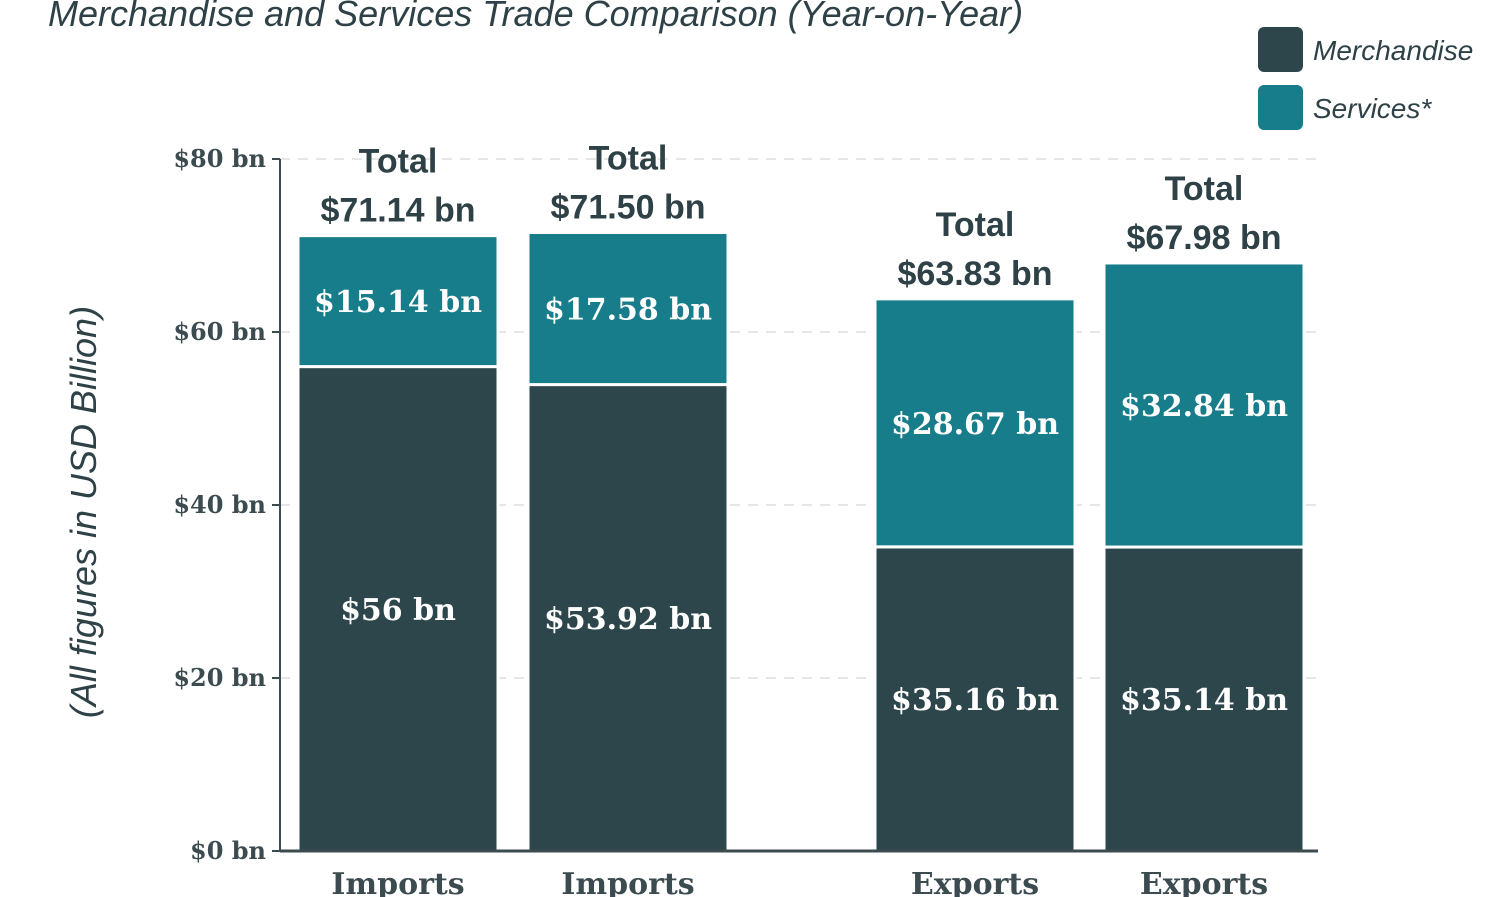 Image resolution: width=1500 pixels, height=897 pixels. What do you see at coordinates (1204, 238) in the screenshot?
I see `total-value-label: $67.98 bn` at bounding box center [1204, 238].